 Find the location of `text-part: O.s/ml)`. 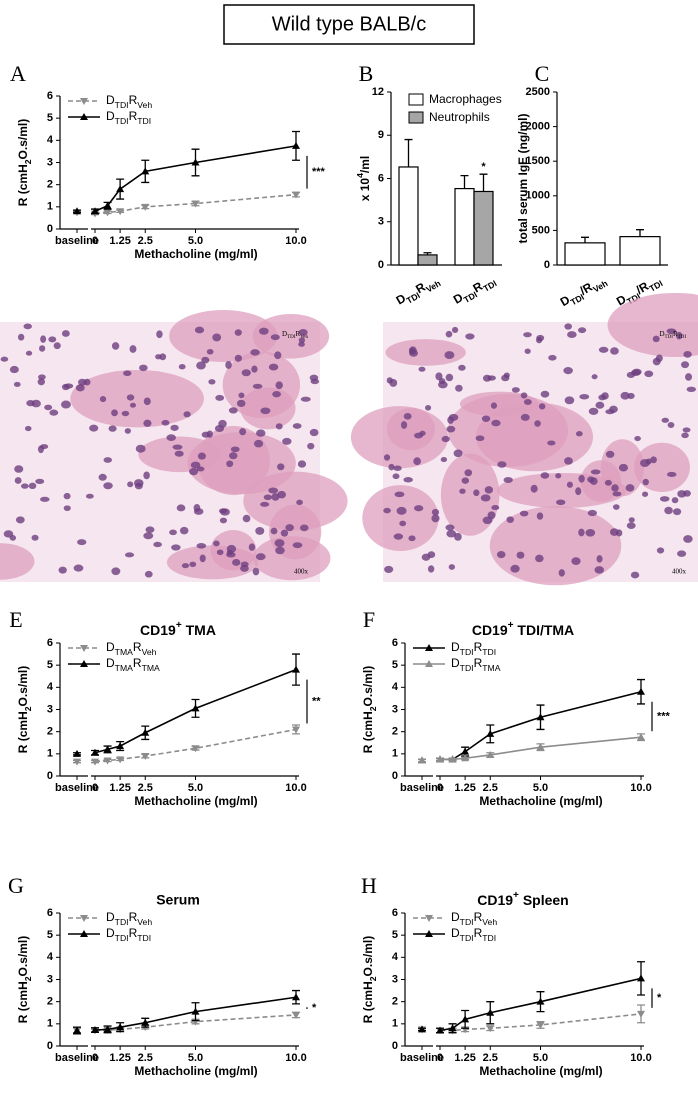

text-part: O.s/ml) is located at coordinates (23, 686).